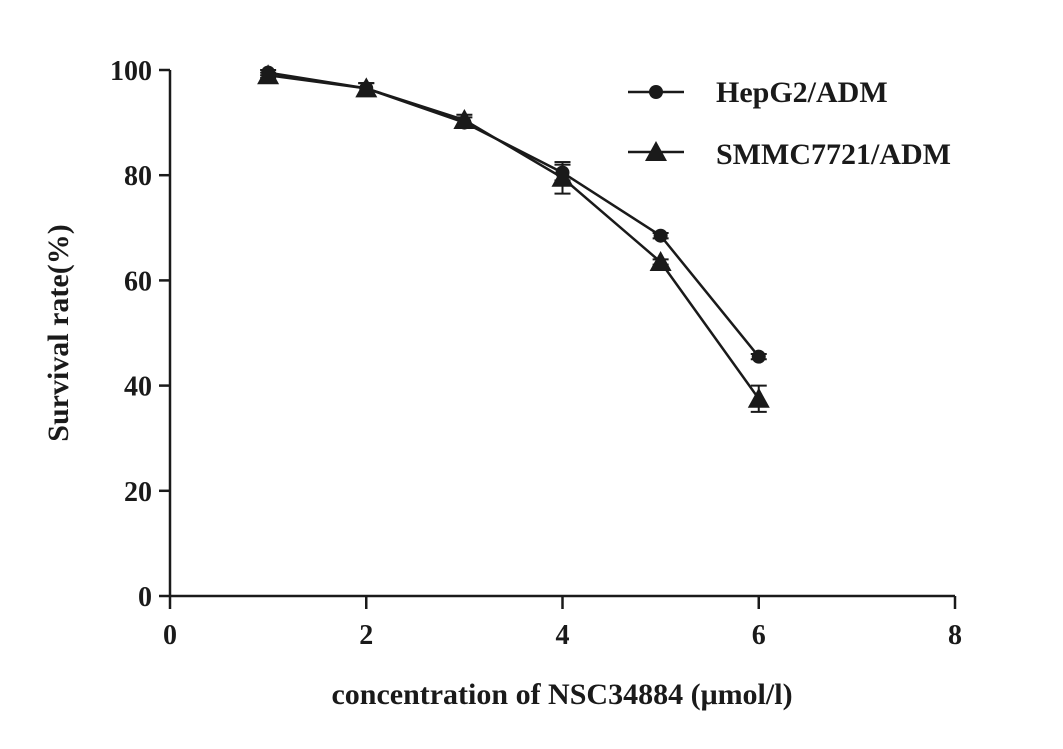 Image resolution: width=1063 pixels, height=749 pixels. I want to click on legend-label-hepg2: HepG2/ADM, so click(802, 92).